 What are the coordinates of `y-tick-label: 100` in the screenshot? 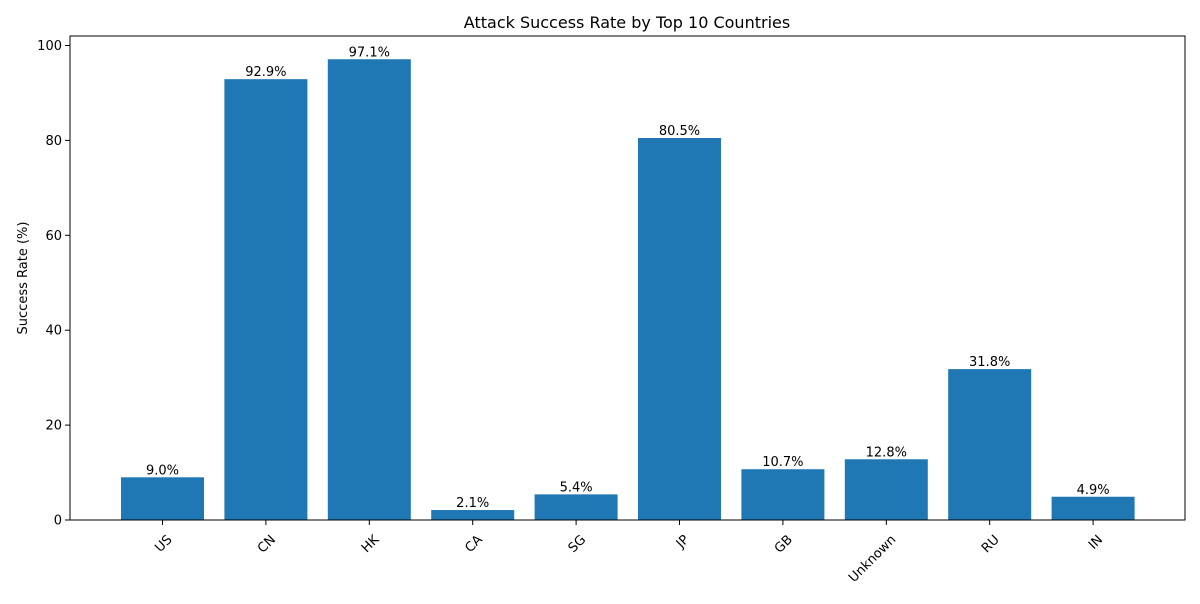 It's located at (49, 46).